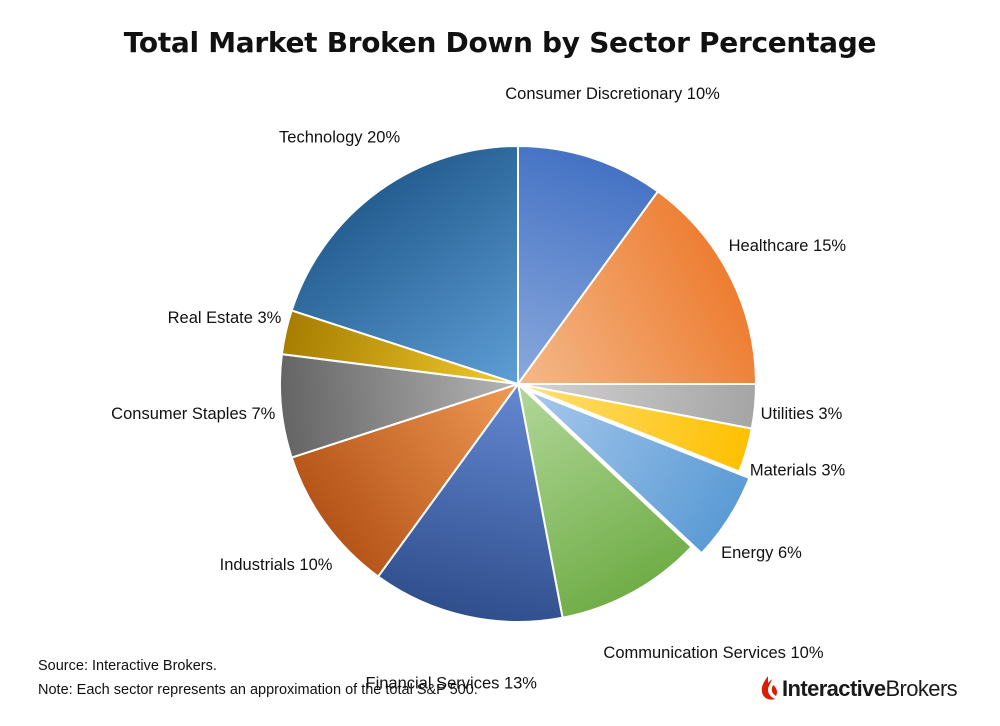 The width and height of the screenshot is (1000, 726). I want to click on interactive-brokers-logo: InteractiveBrokers, so click(858, 689).